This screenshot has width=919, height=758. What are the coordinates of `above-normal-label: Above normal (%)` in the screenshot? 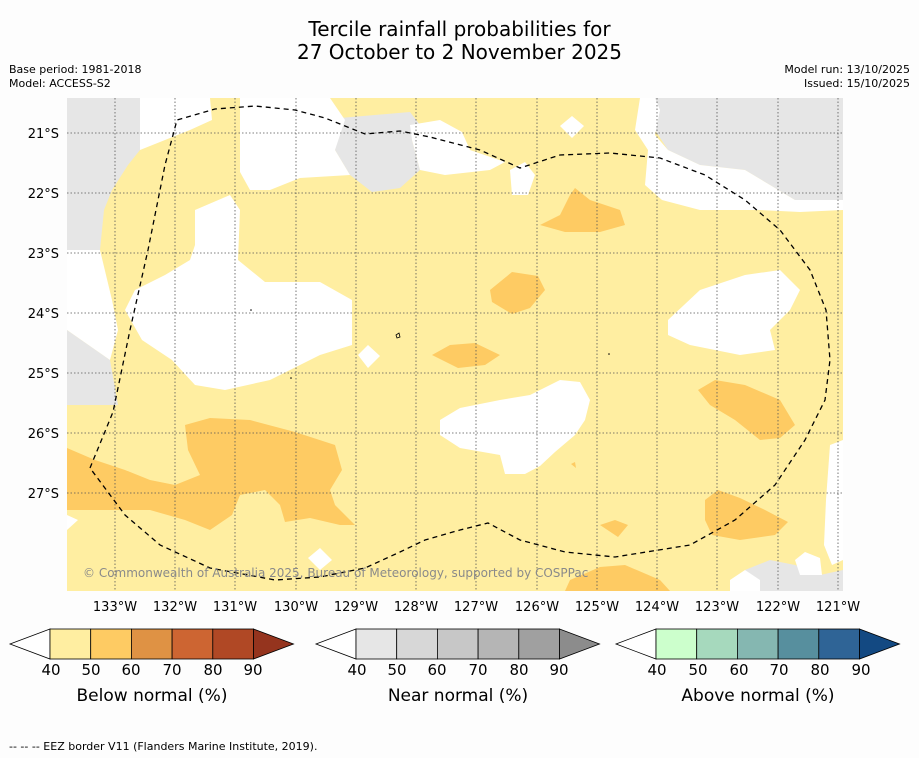 It's located at (758, 696).